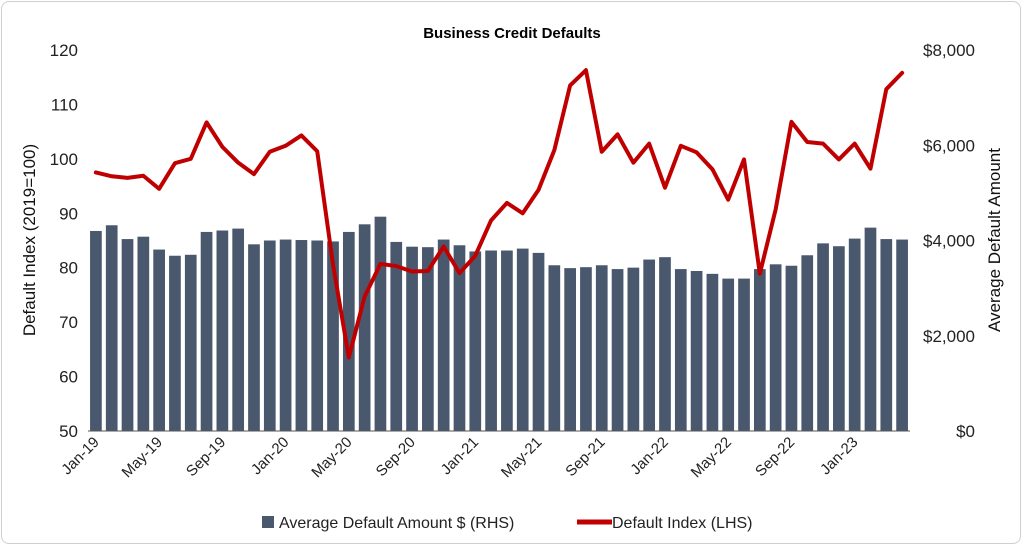 This screenshot has height=547, width=1024. Describe the element at coordinates (711, 457) in the screenshot. I see `x-tick-label: May-22` at that location.